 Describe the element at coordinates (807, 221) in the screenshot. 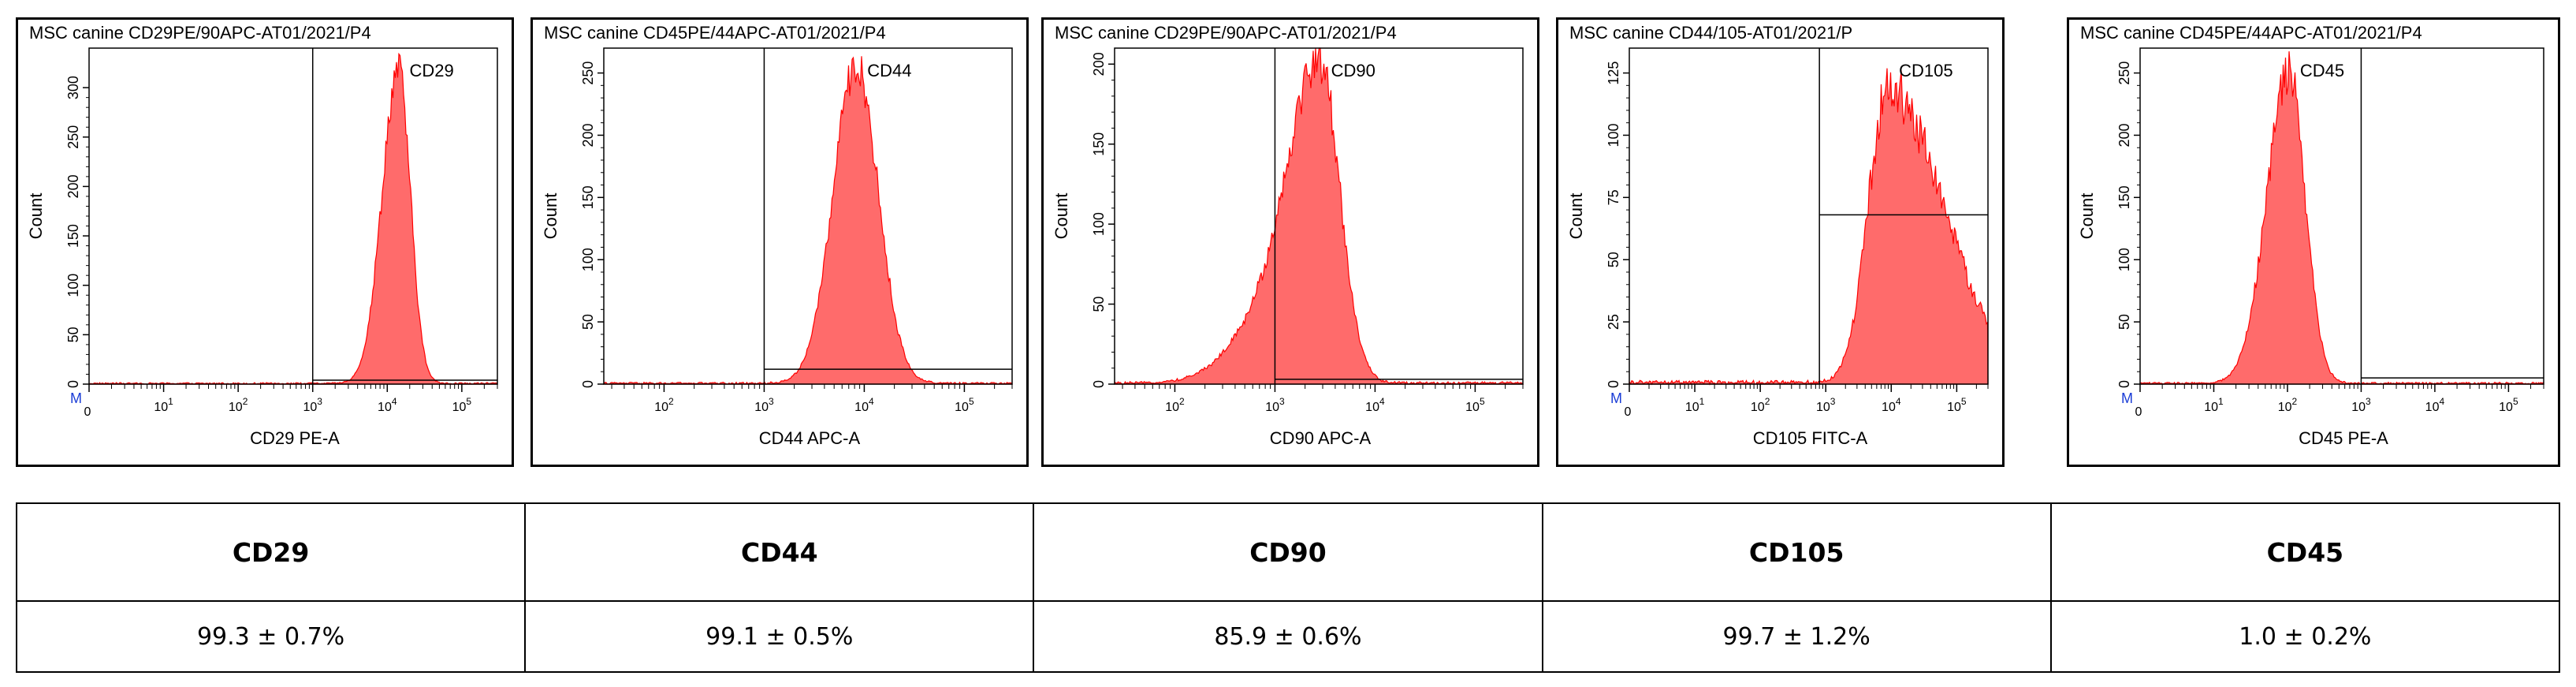

I see `histogram-area-cd44` at that location.